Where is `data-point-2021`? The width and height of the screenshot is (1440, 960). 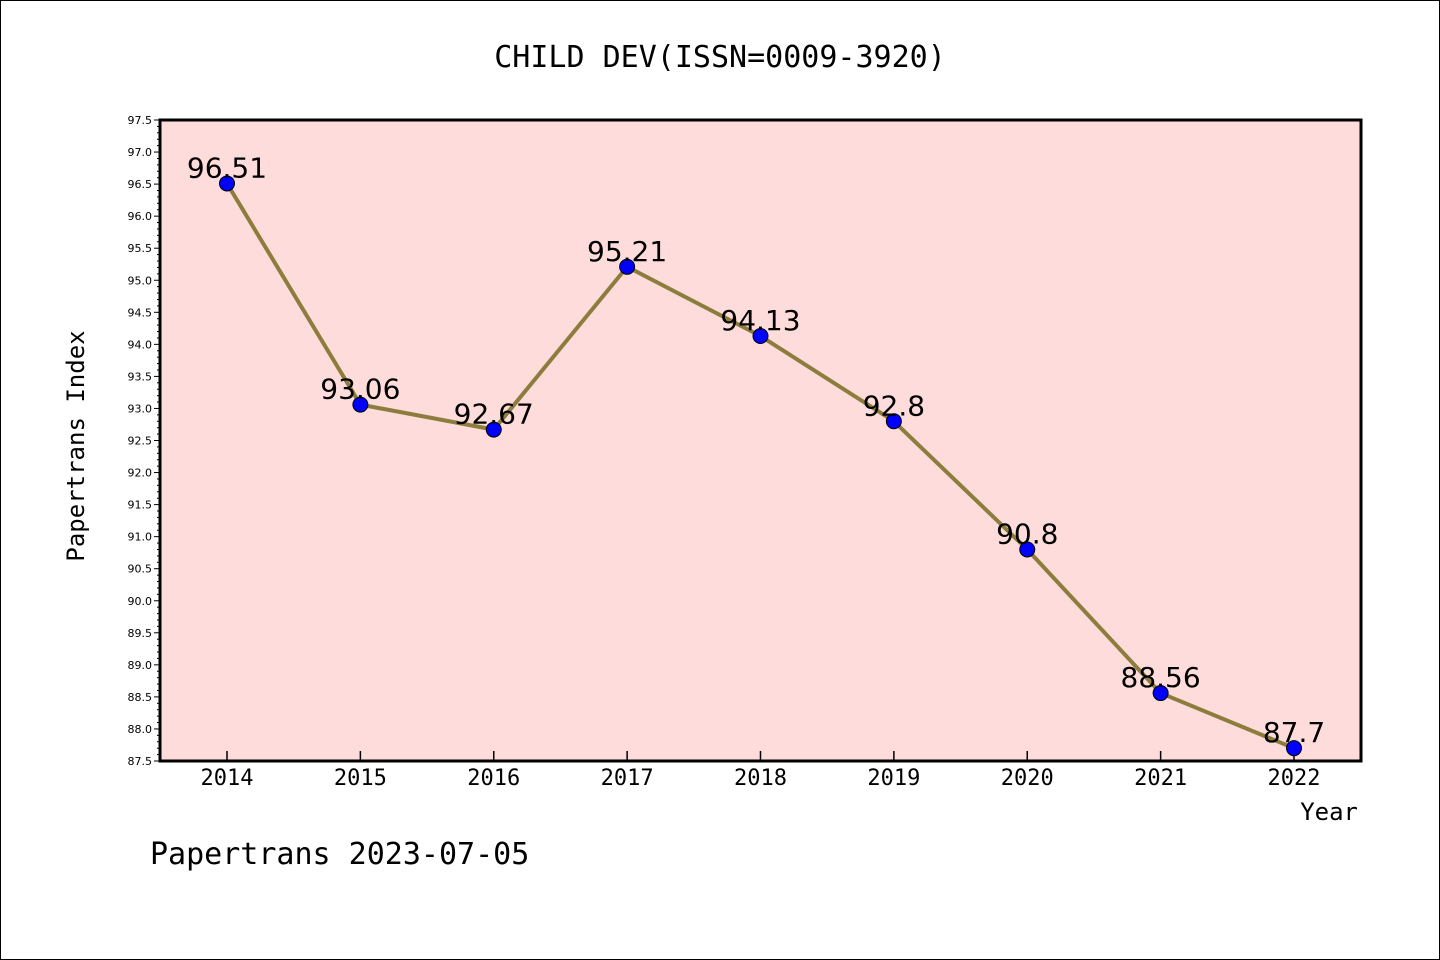
data-point-2021 is located at coordinates (1160, 693).